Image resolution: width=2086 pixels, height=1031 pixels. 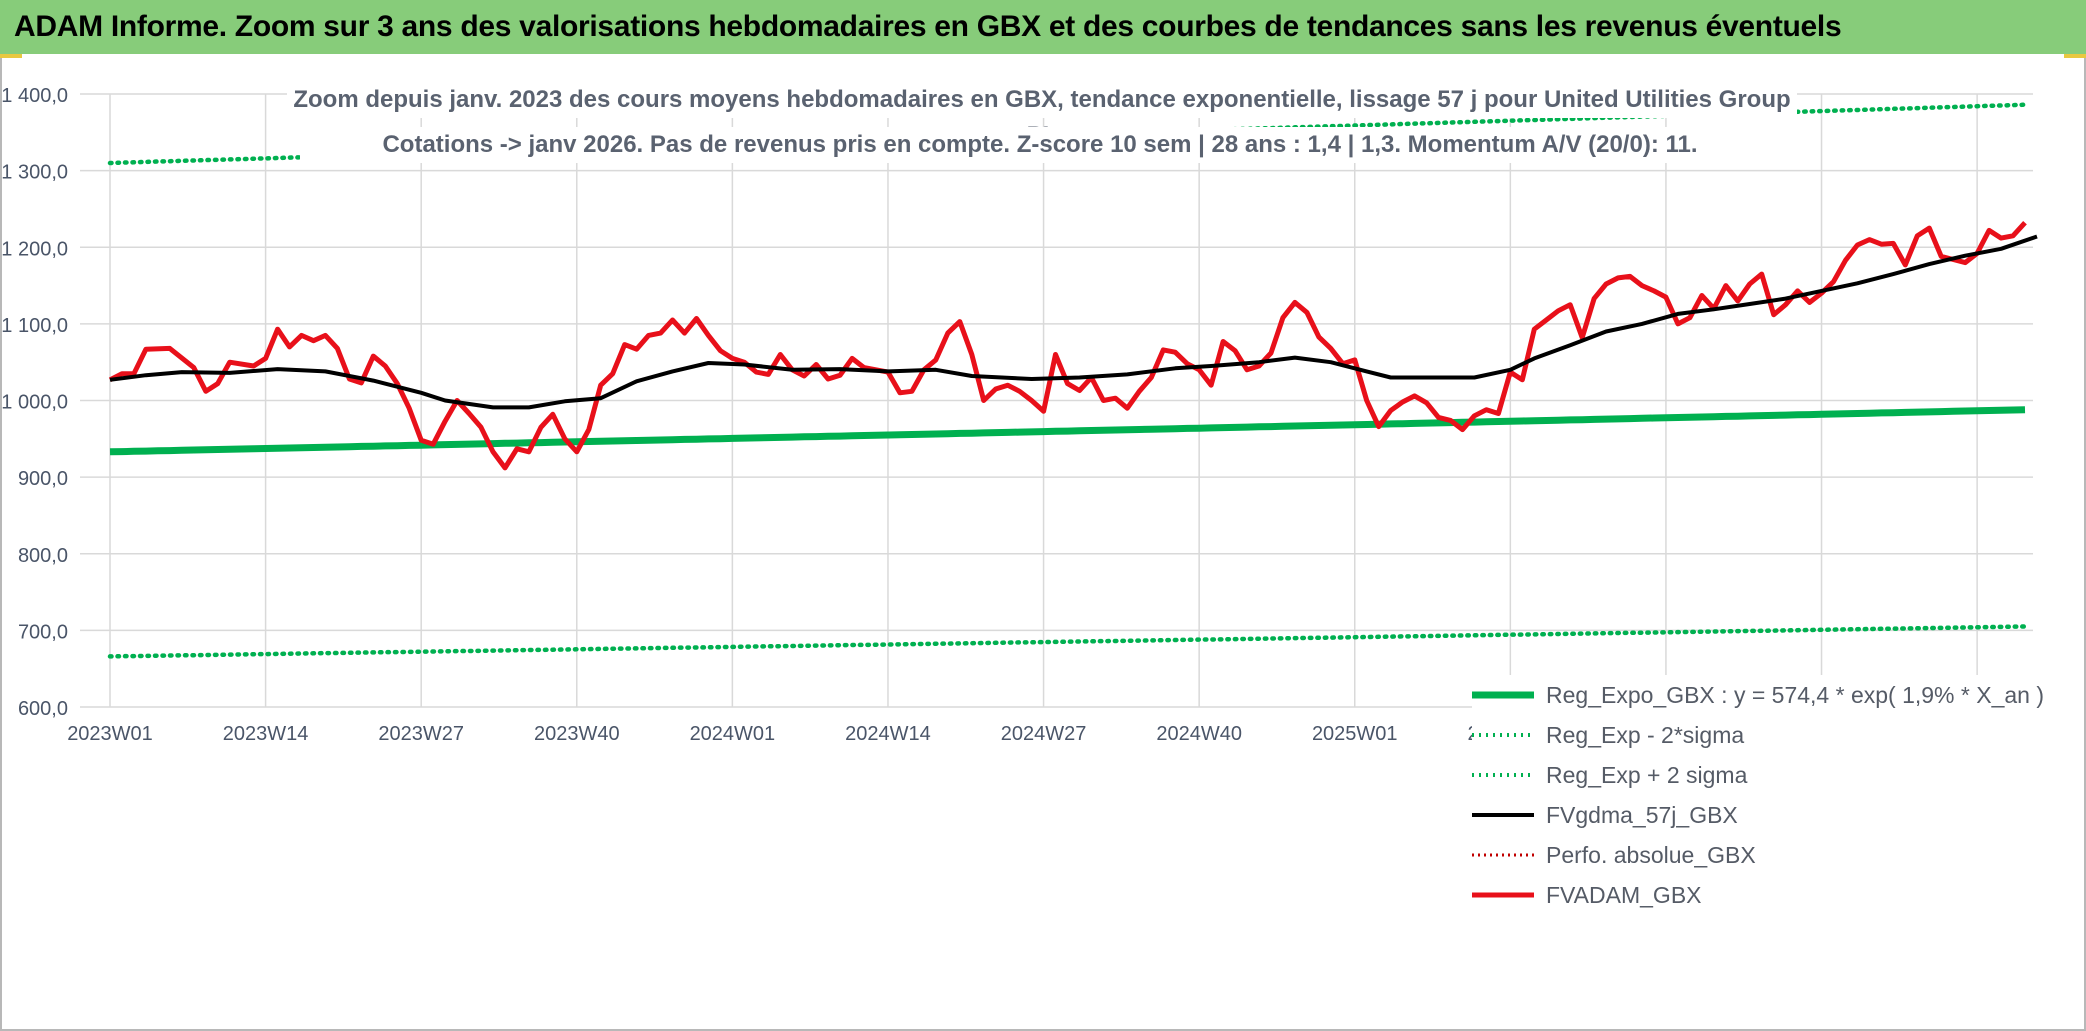 I want to click on x-tick-label: 2023W27, so click(x=421, y=734).